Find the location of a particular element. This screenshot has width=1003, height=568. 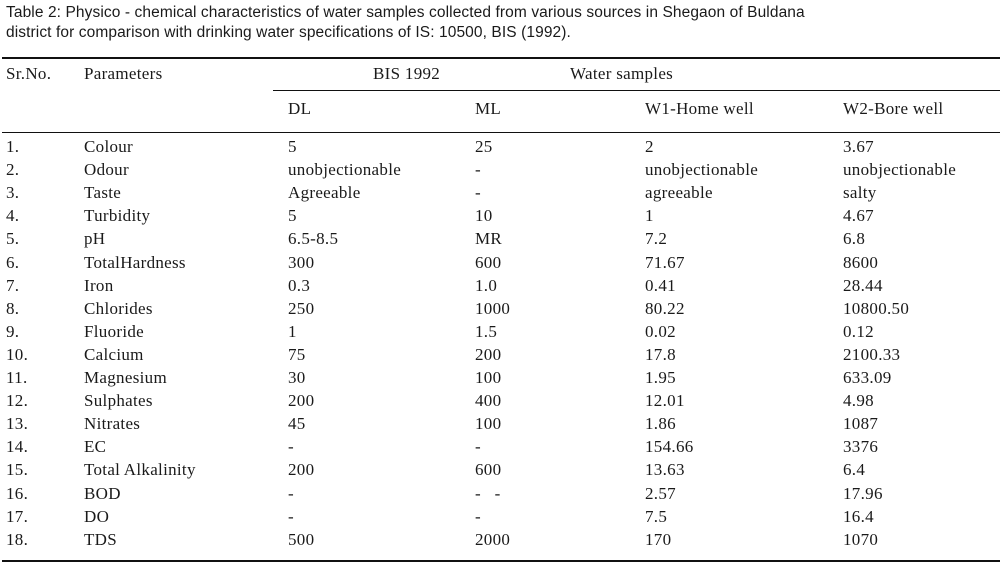

cell-srno: 16. is located at coordinates (17, 493).